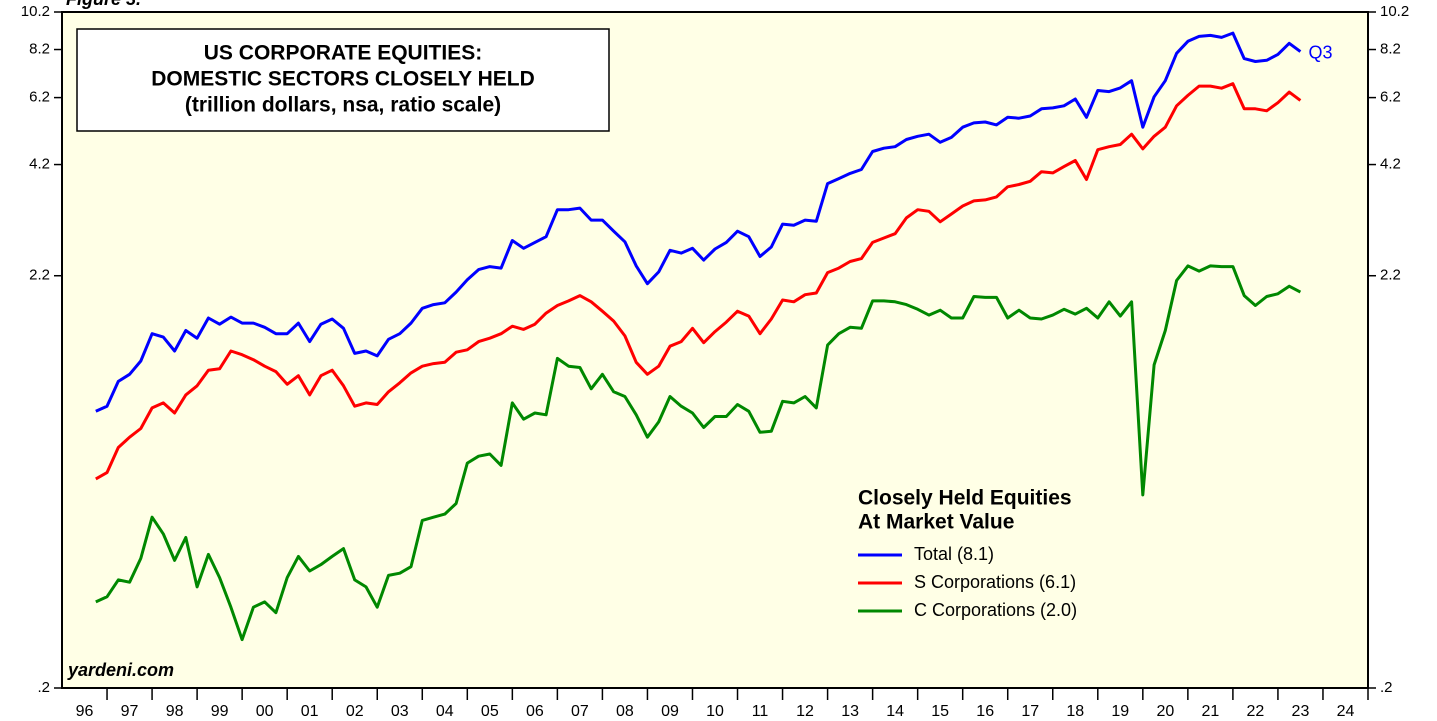 The height and width of the screenshot is (721, 1437). What do you see at coordinates (265, 711) in the screenshot?
I see `x-tick-label: 00` at bounding box center [265, 711].